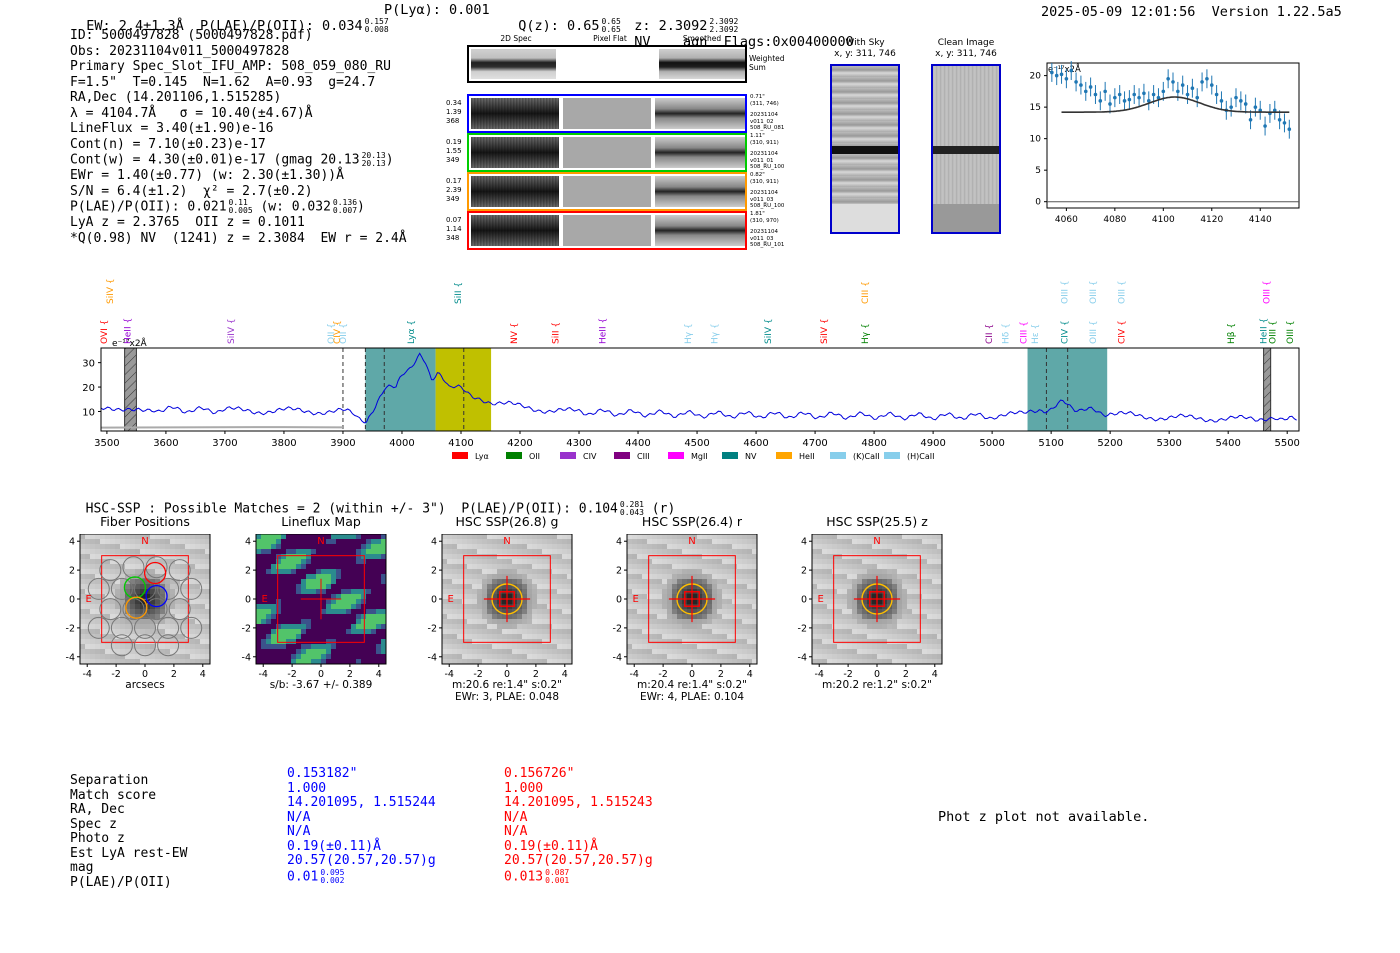  I want to click on spec-line-marker: OIII {, so click(1066, 292).